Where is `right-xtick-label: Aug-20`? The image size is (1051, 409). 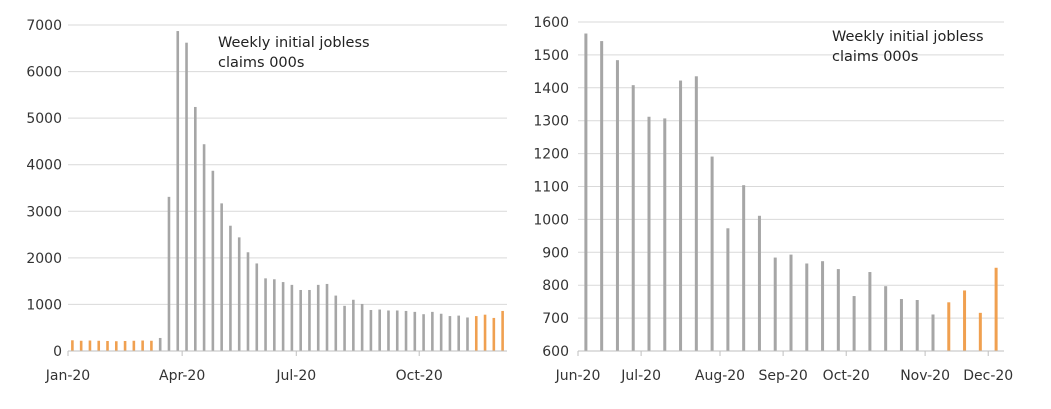 right-xtick-label: Aug-20 is located at coordinates (720, 376).